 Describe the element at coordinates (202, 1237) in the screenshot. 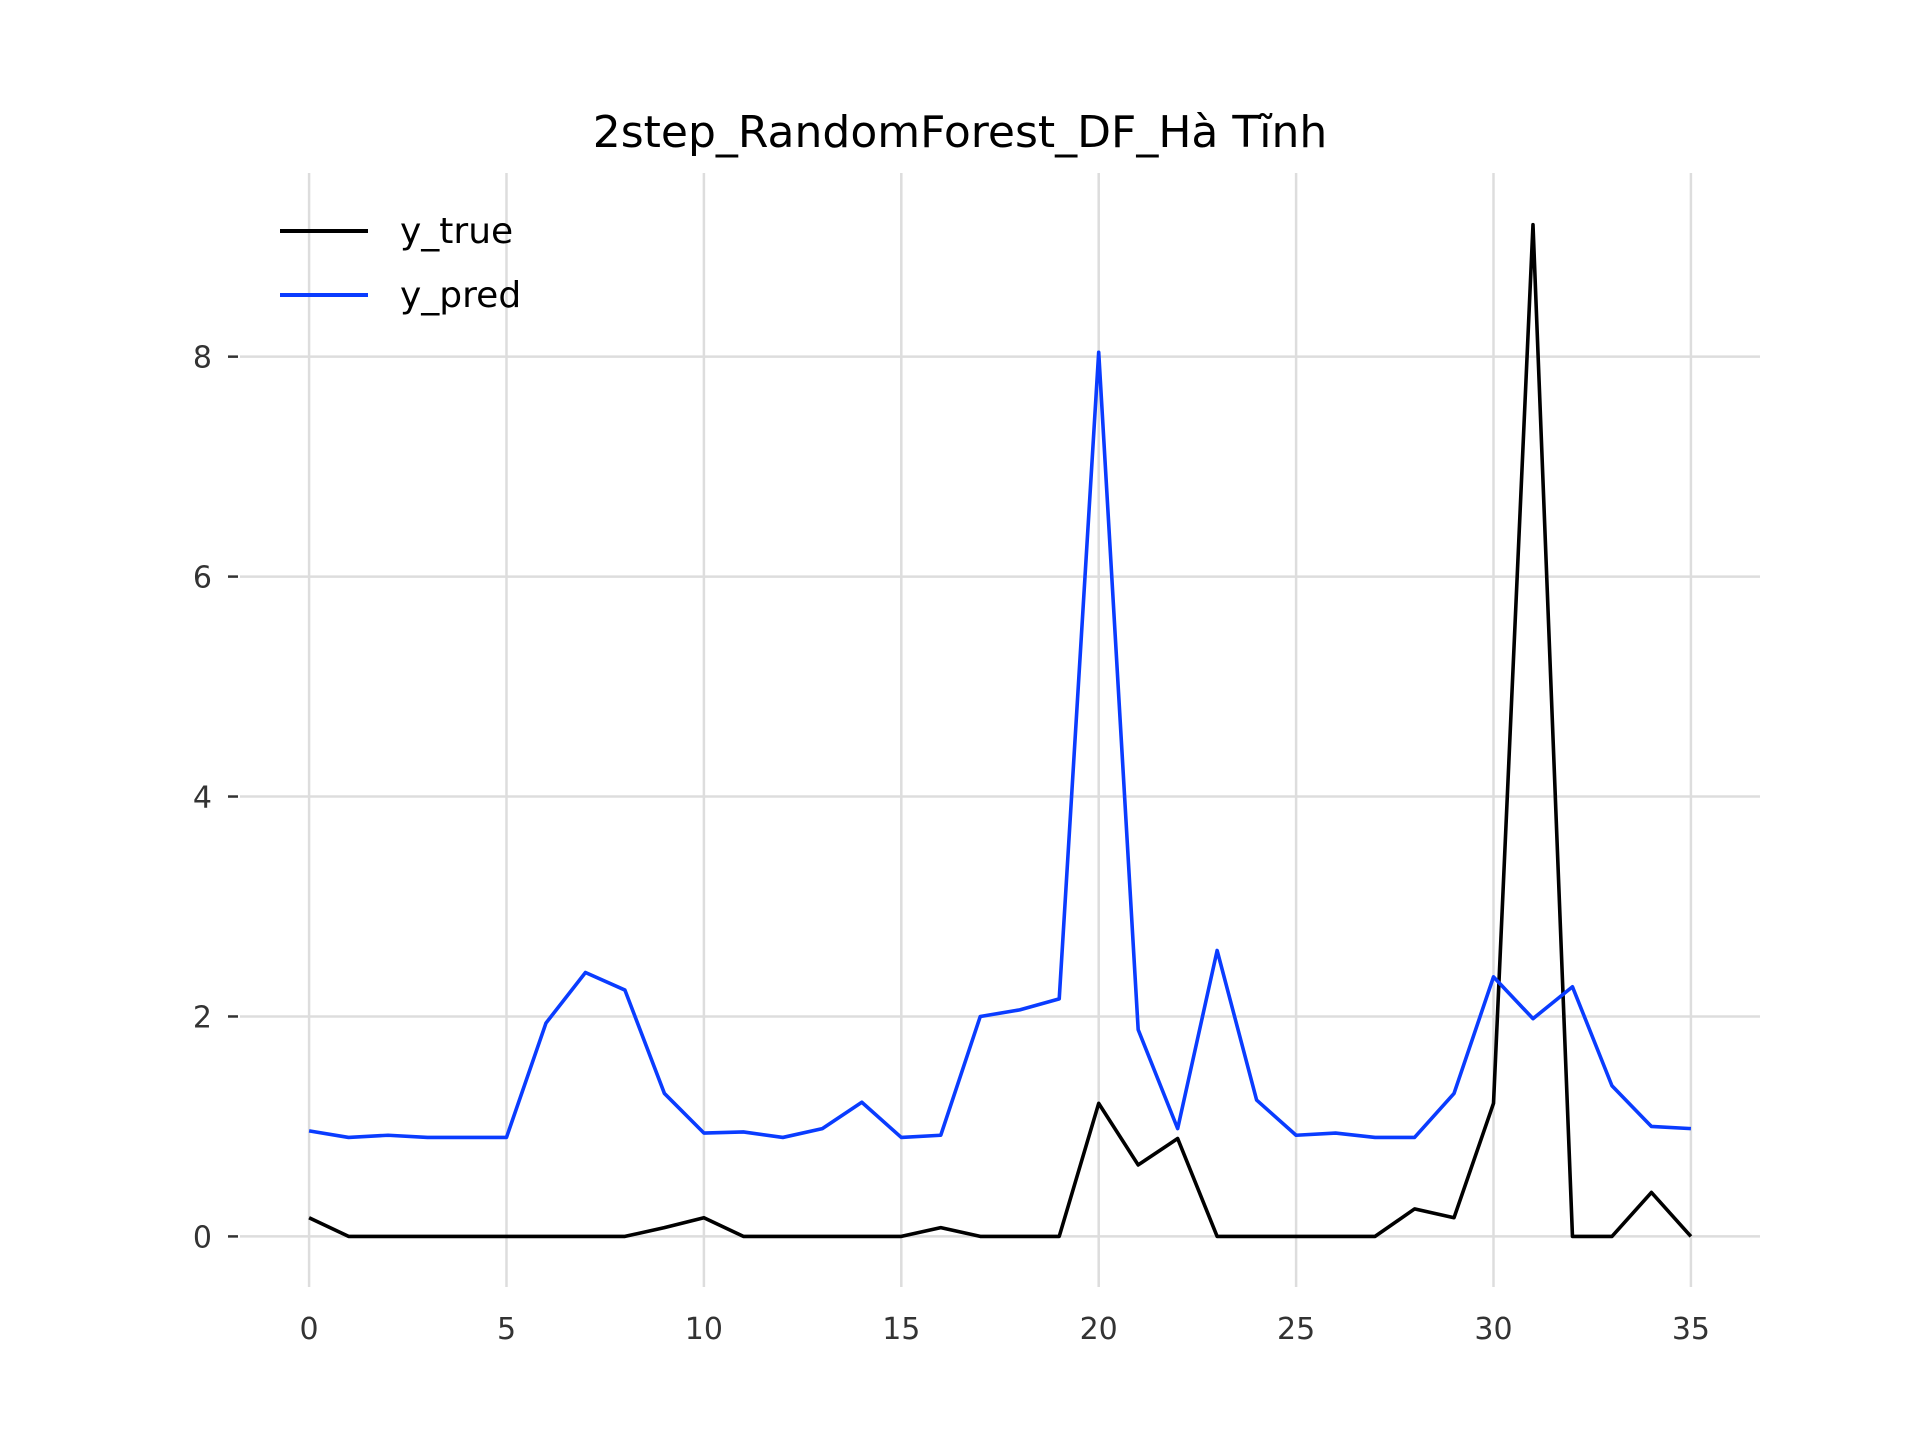

I see `y-tick-label: 0` at that location.